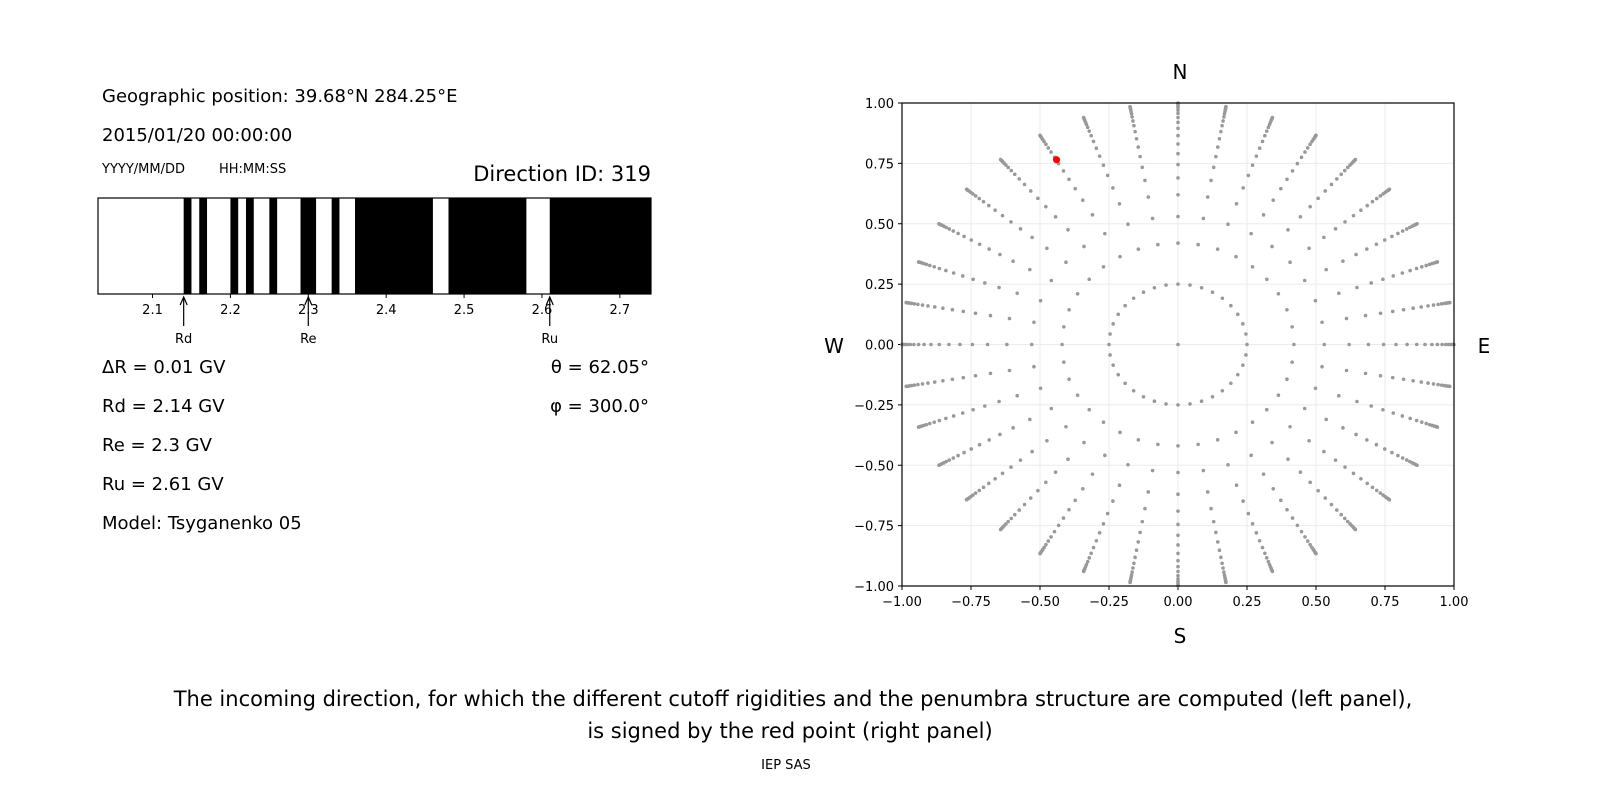 The image size is (1600, 800). Describe the element at coordinates (1454, 602) in the screenshot. I see `x-tick-label: 1.00` at that location.